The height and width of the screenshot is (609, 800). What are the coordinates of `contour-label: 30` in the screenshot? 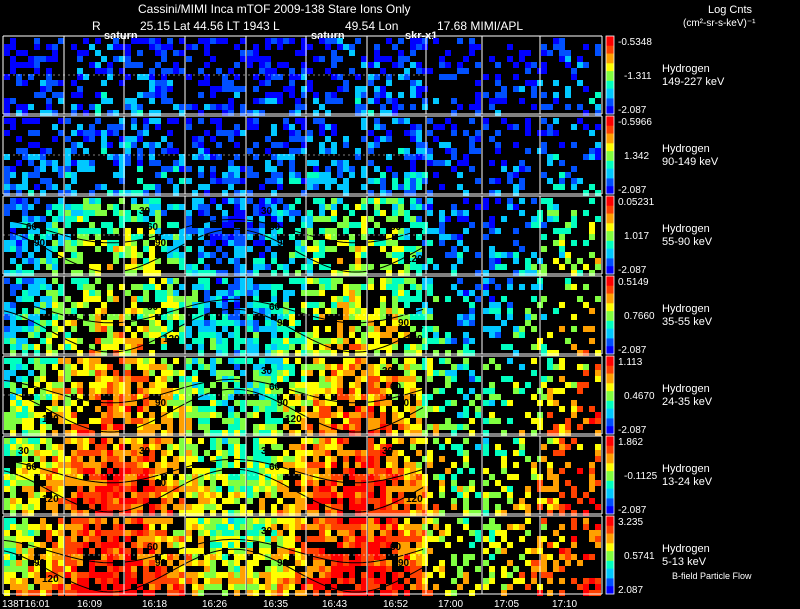 It's located at (388, 371).